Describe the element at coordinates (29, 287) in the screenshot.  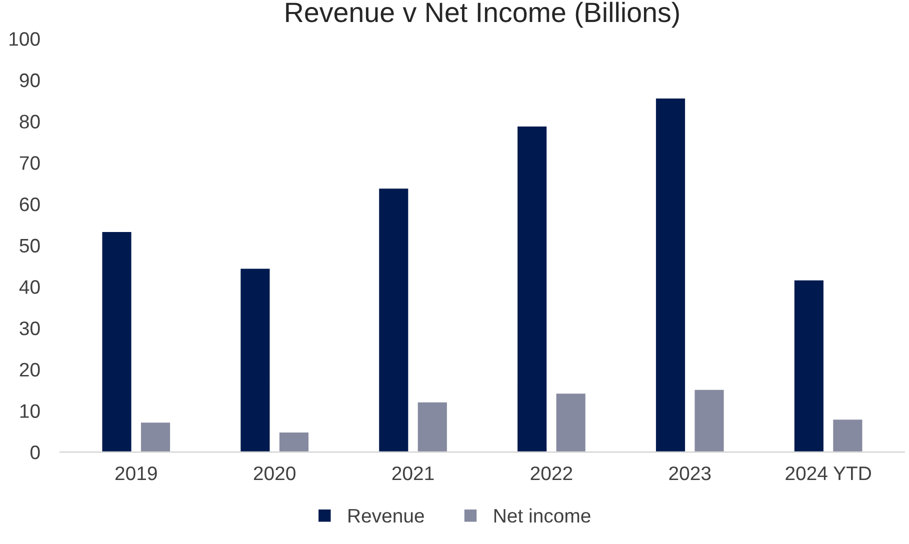
I see `y-tick-label: 40` at that location.